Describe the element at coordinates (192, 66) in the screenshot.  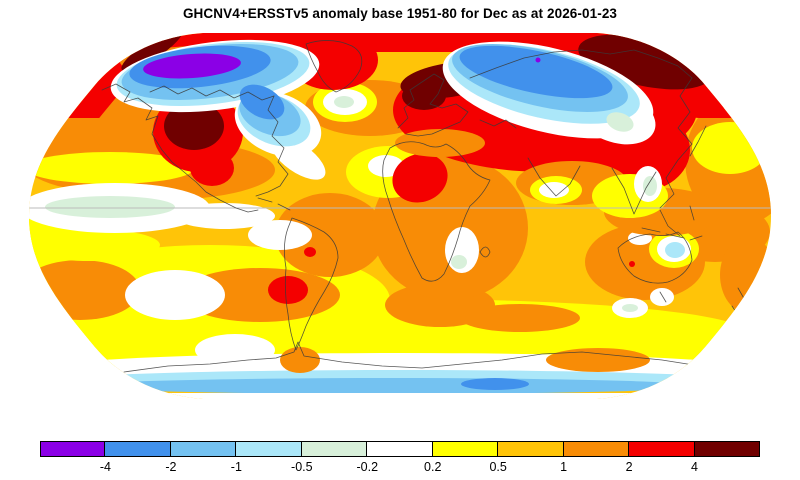
I see `canada-purple-core` at that location.